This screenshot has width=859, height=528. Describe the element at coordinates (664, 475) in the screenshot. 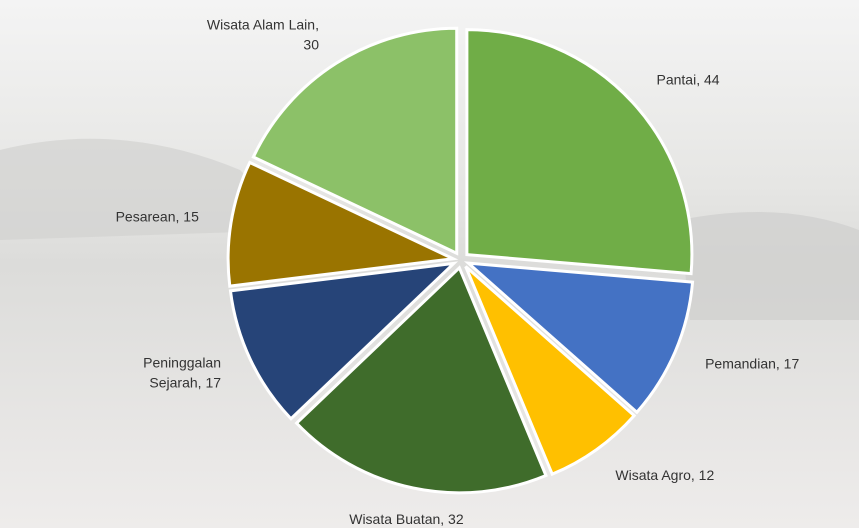

I see `data-label: Wisata Agro, 12` at that location.